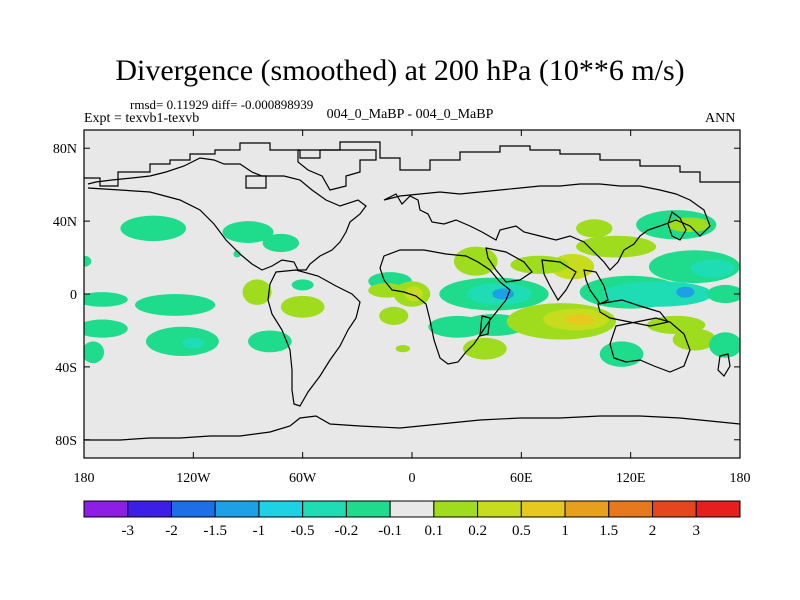  I want to click on x-tick-label: 120E, so click(631, 478).